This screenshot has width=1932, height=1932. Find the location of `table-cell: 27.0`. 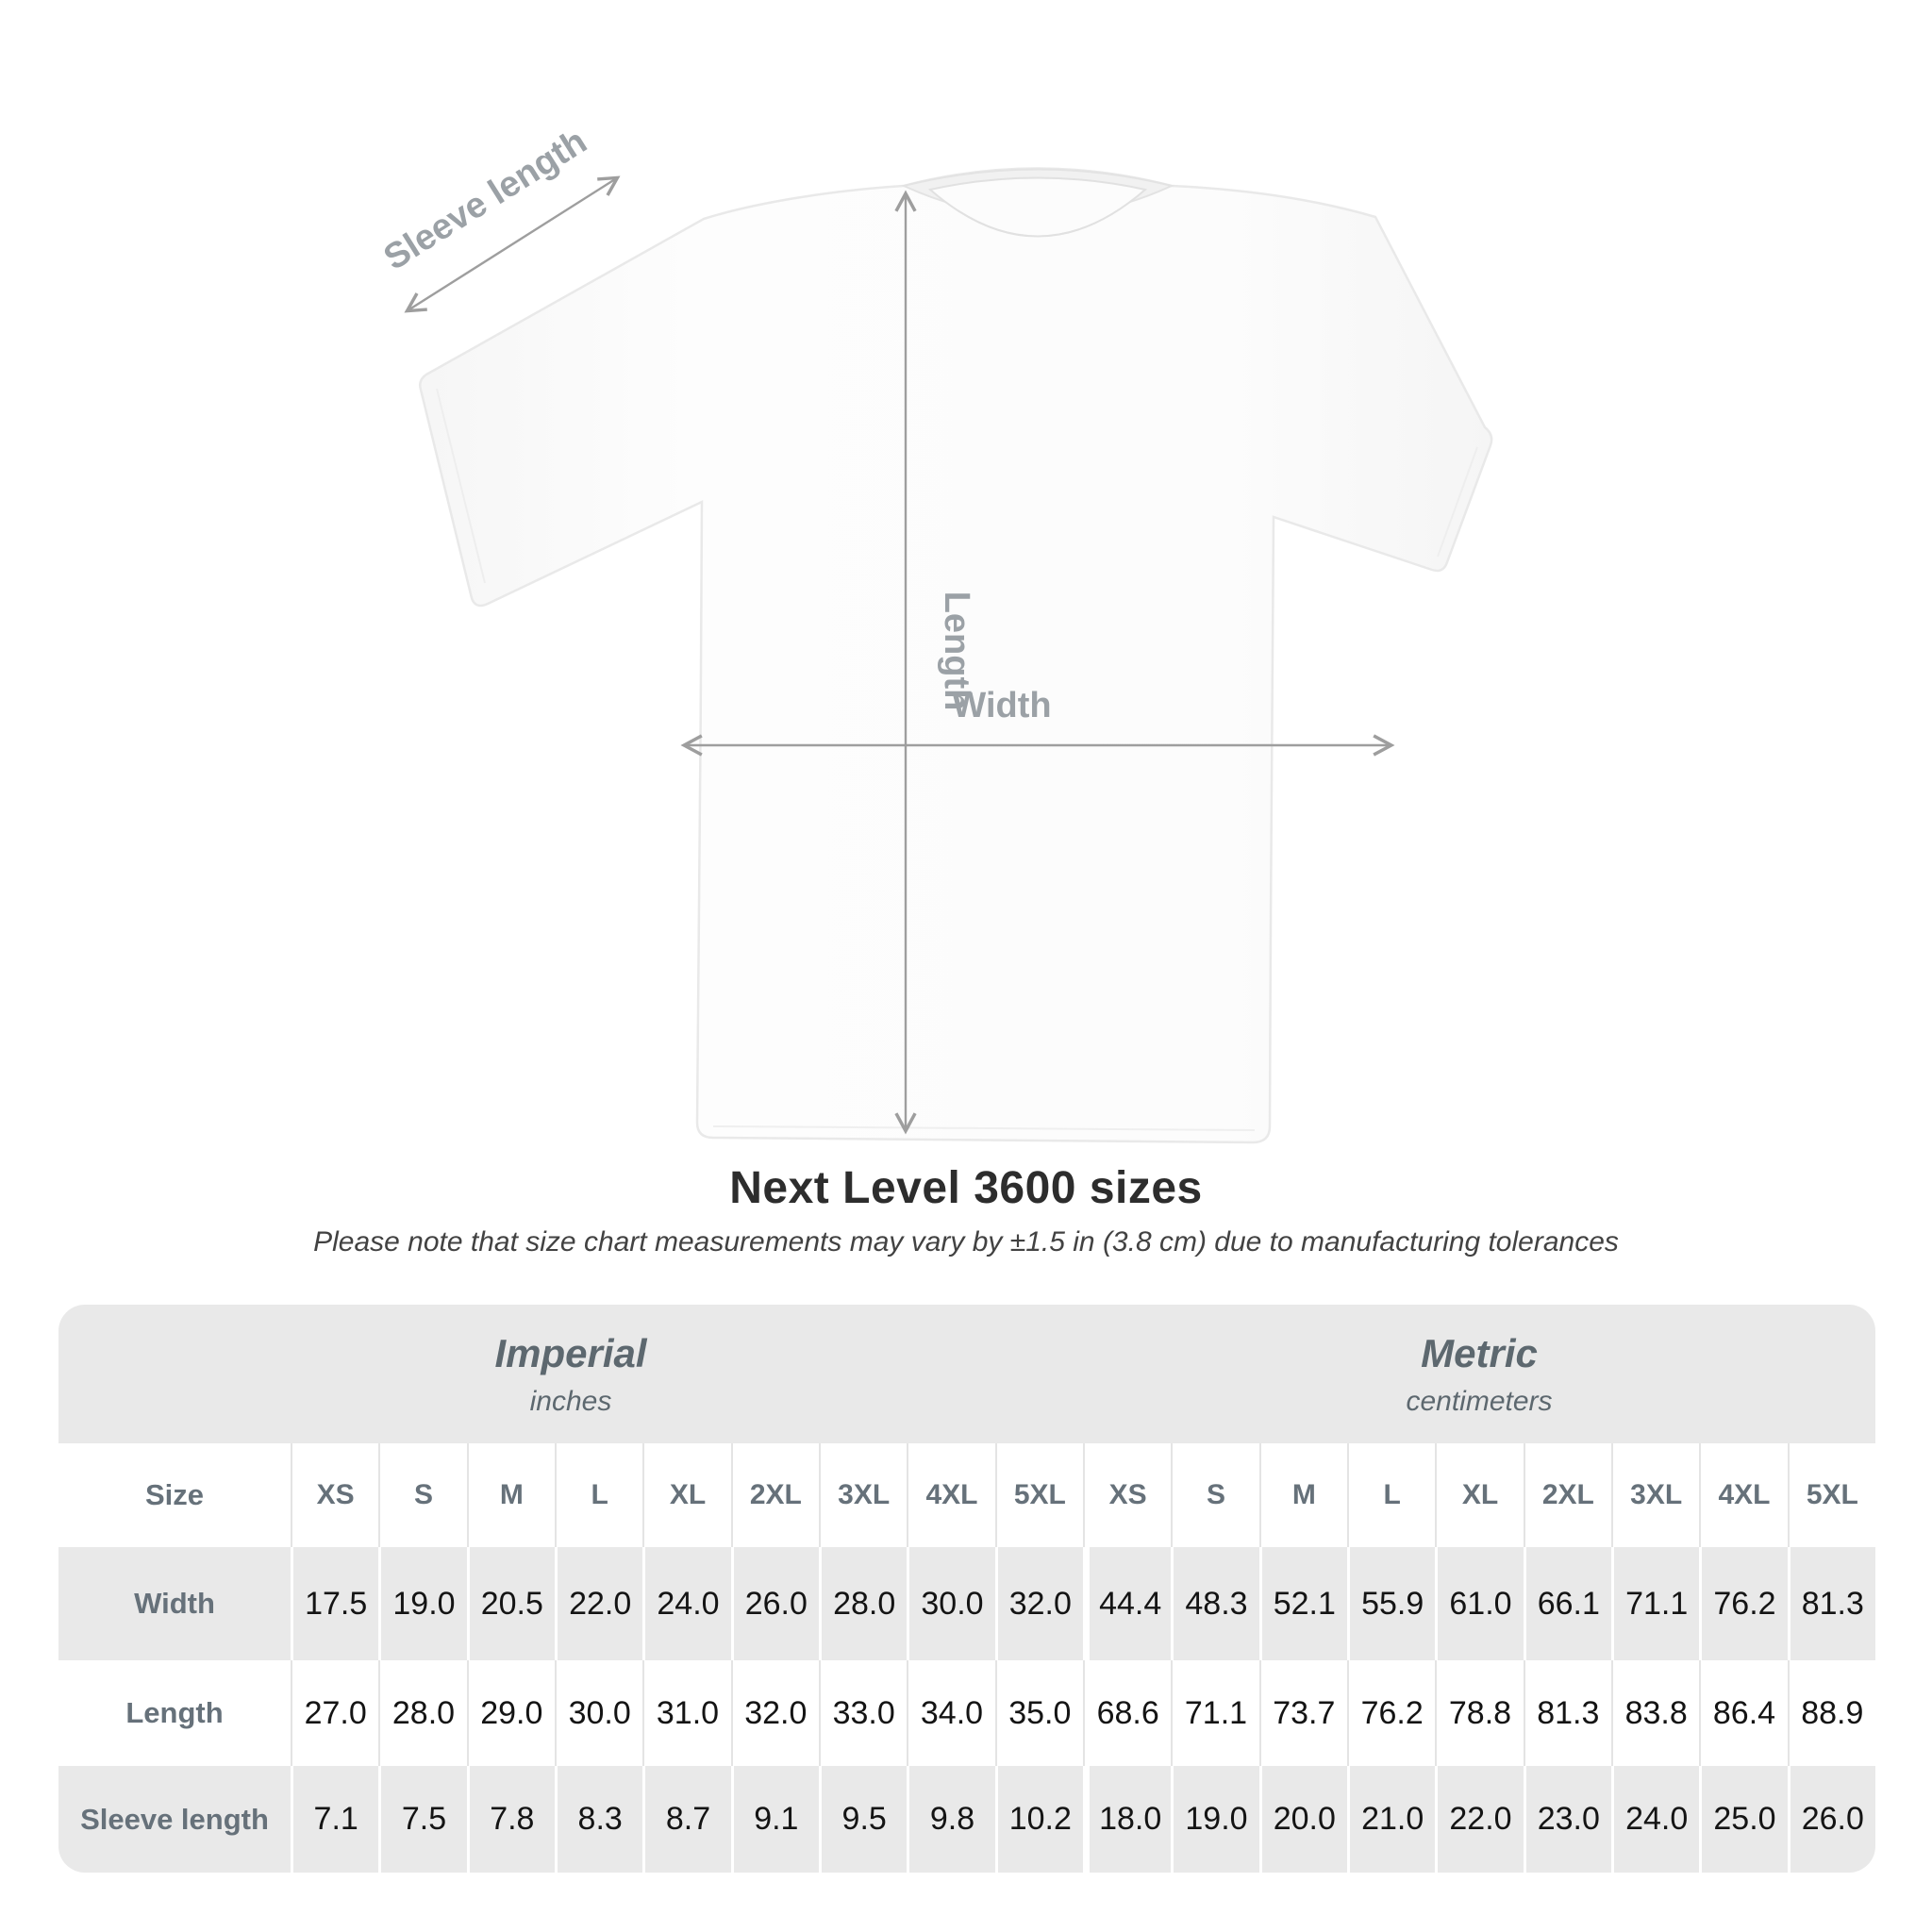

table-cell: 27.0 is located at coordinates (334, 1713).